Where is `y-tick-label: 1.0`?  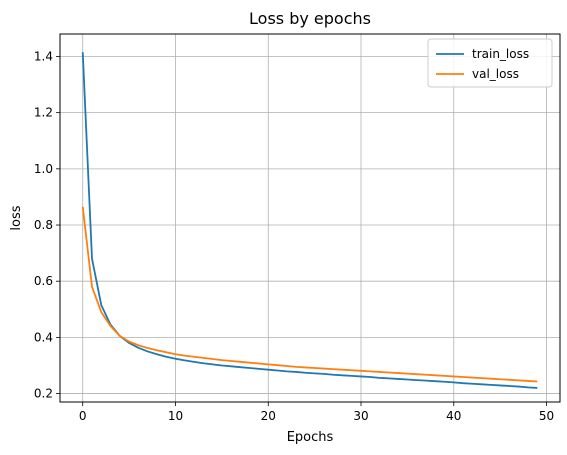 y-tick-label: 1.0 is located at coordinates (43, 169).